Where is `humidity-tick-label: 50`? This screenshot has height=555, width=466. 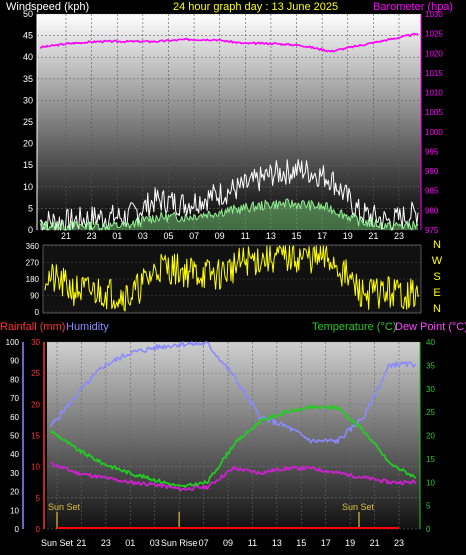
humidity-tick-label: 50 is located at coordinates (14, 436).